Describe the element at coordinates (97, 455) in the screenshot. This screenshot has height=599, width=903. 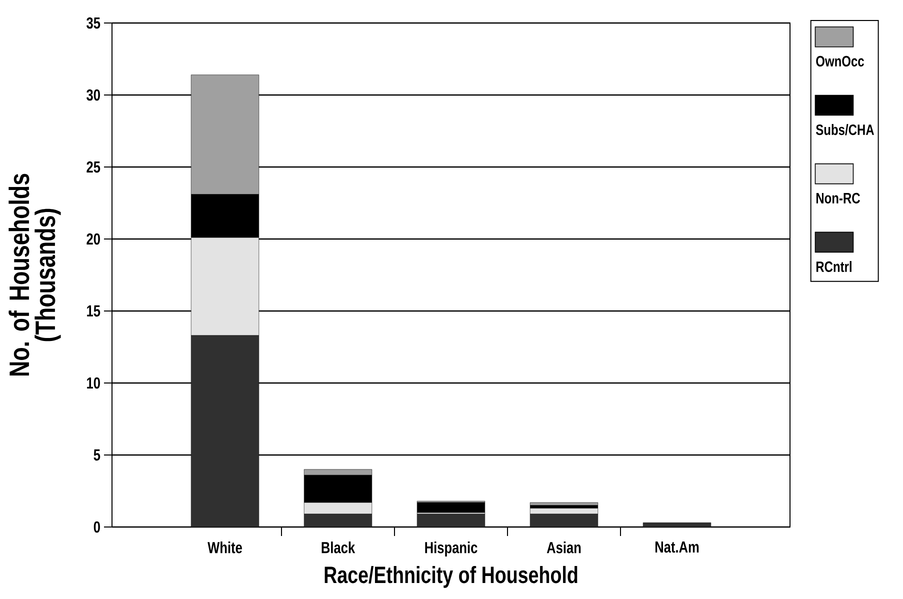
I see `y-tick-label: 5` at that location.